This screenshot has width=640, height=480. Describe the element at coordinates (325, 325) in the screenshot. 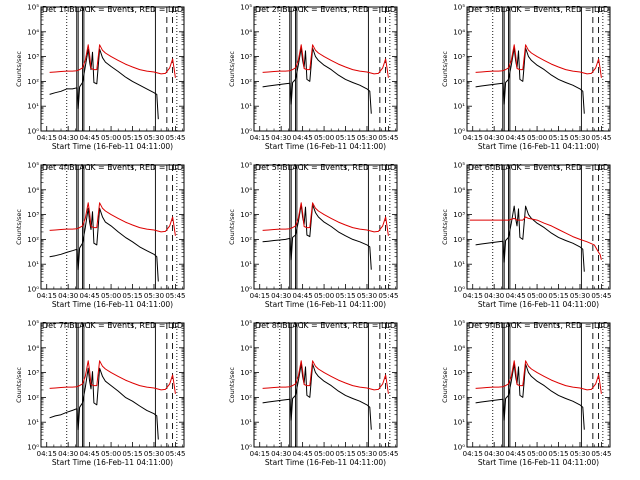

I see `panel-title: Det 8f BLACK = Events, RED = LLD` at that location.